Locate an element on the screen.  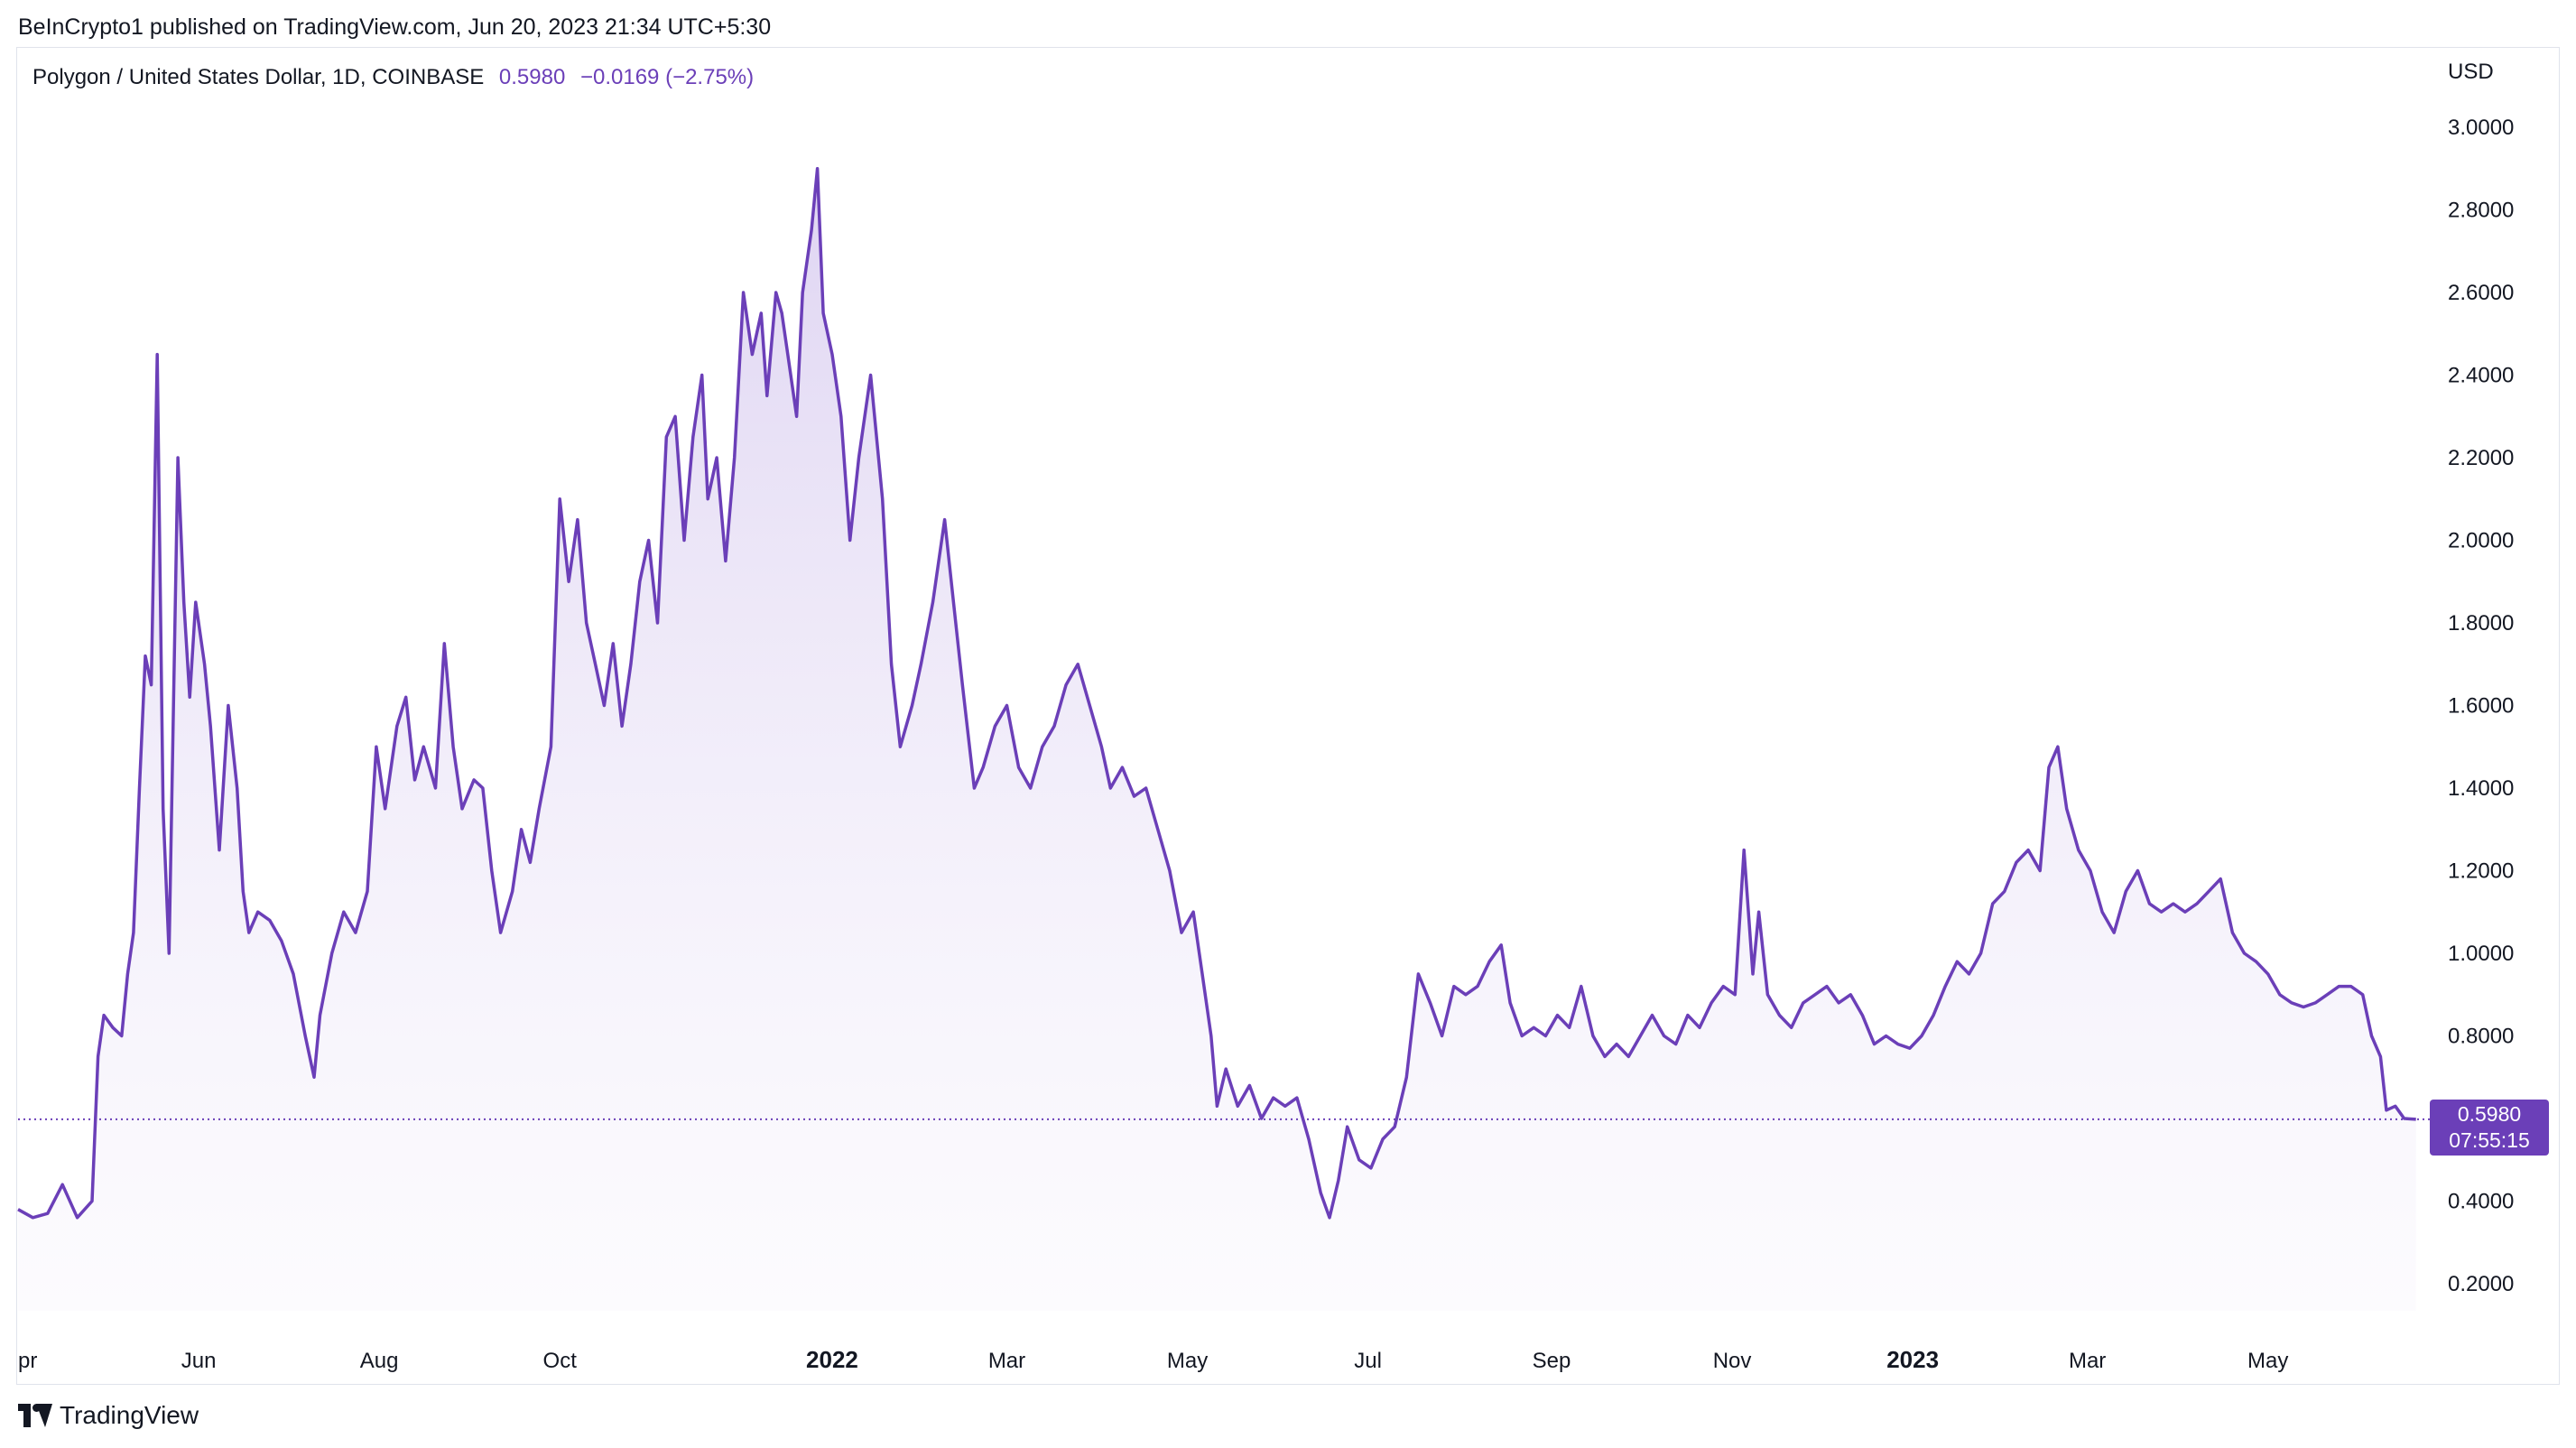
x-tick-label: 2023 is located at coordinates (1912, 1359).